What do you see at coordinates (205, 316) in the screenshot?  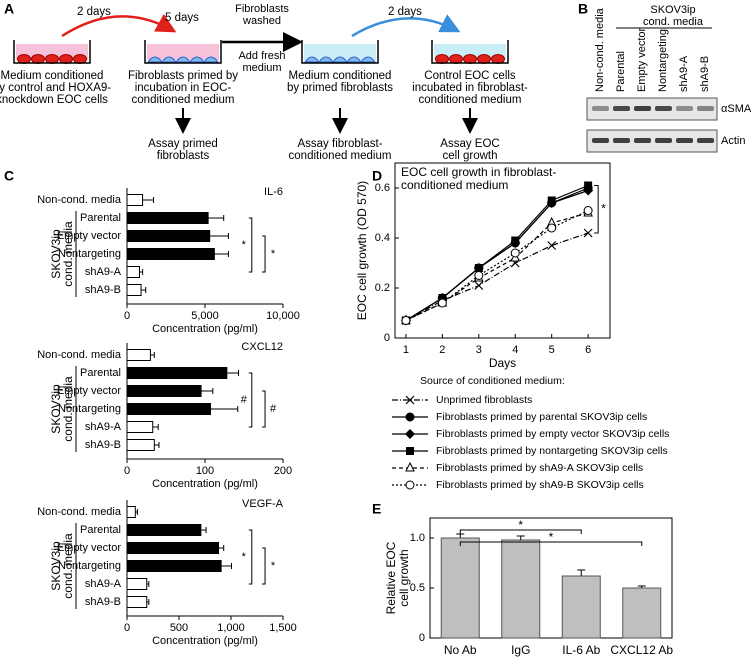 I see `x-tick-label: 5,000` at bounding box center [205, 316].